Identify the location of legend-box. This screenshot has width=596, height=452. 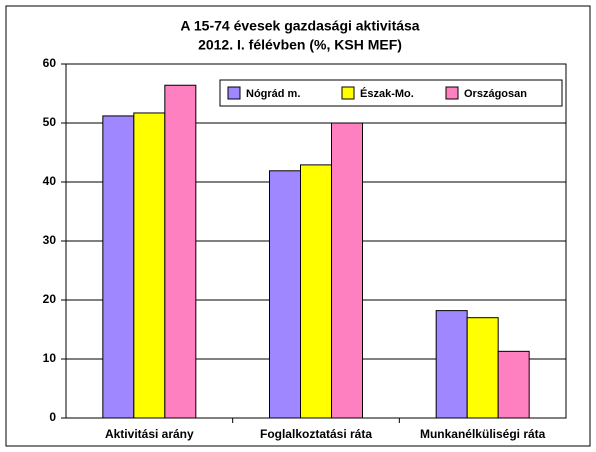
(391, 93).